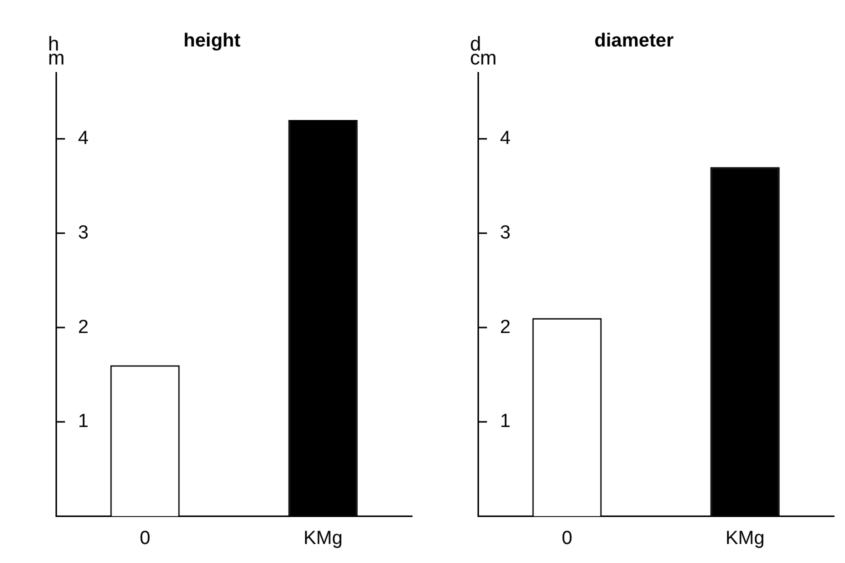  Describe the element at coordinates (634, 41) in the screenshot. I see `chart-title: diameter` at that location.